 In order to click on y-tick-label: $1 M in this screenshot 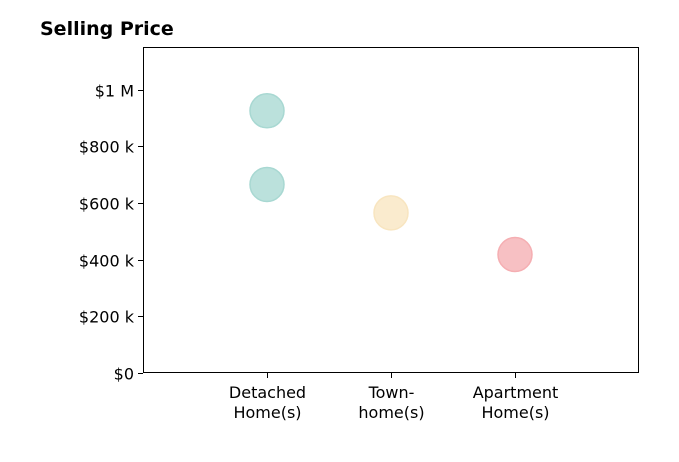, I will do `click(114, 91)`.